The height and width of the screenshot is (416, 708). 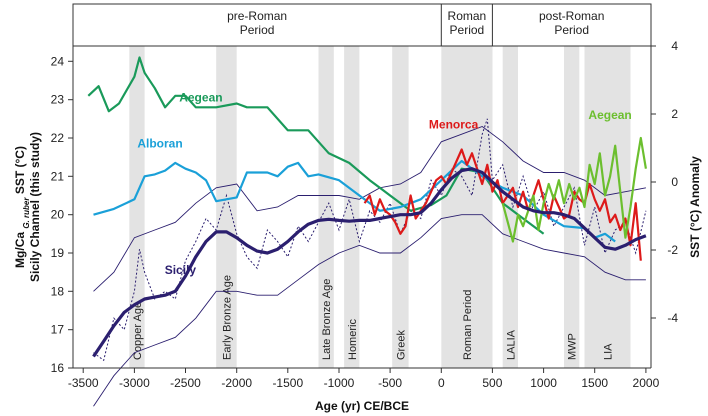 What do you see at coordinates (609, 115) in the screenshot?
I see `series-label-aegean-3: Aegean` at bounding box center [609, 115].